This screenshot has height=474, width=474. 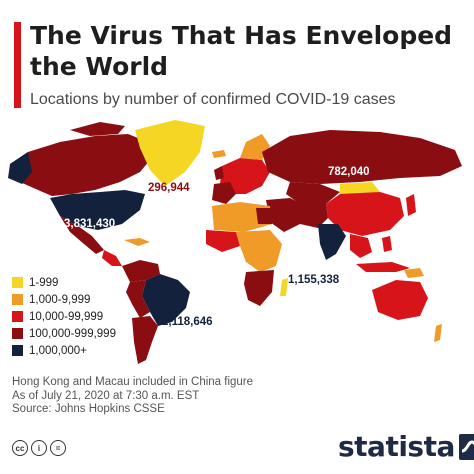 I want to click on no-derivatives-icon: =, so click(x=58, y=448).